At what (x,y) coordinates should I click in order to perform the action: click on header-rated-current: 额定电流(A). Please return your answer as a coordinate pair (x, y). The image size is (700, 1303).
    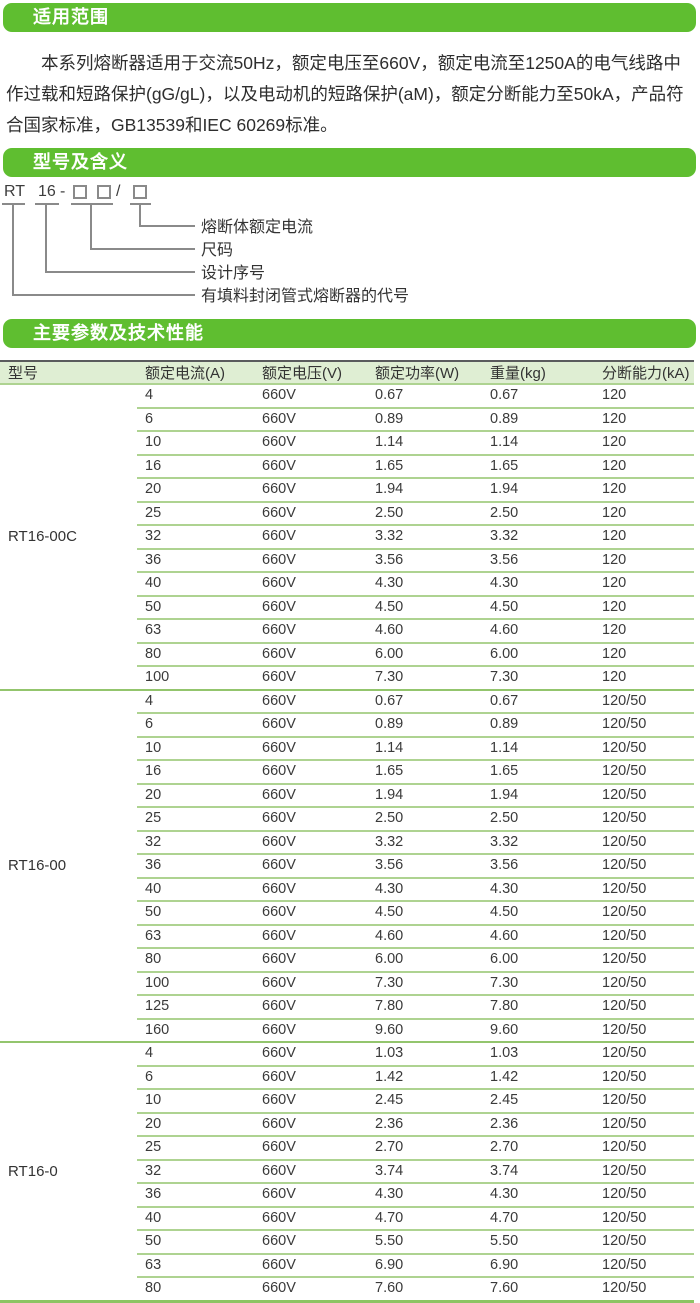
    Looking at the image, I should click on (195, 373).